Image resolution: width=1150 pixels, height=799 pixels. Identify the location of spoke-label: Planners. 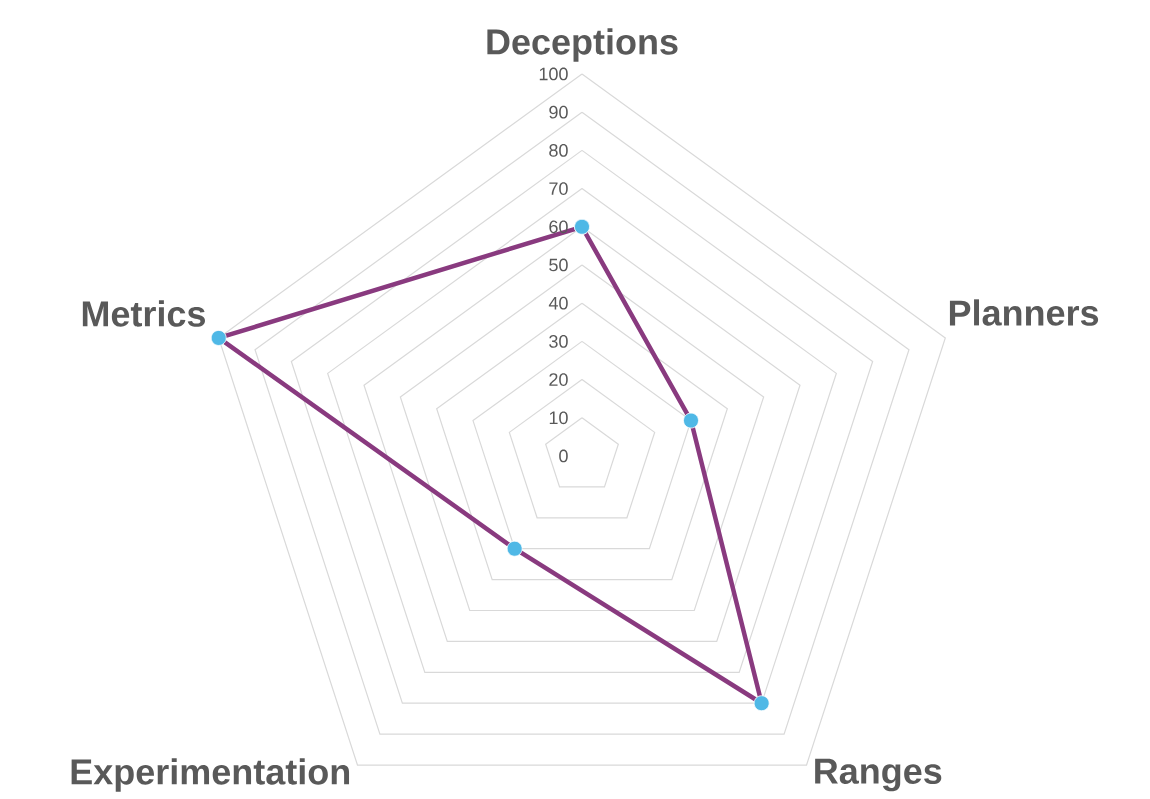
(1024, 312).